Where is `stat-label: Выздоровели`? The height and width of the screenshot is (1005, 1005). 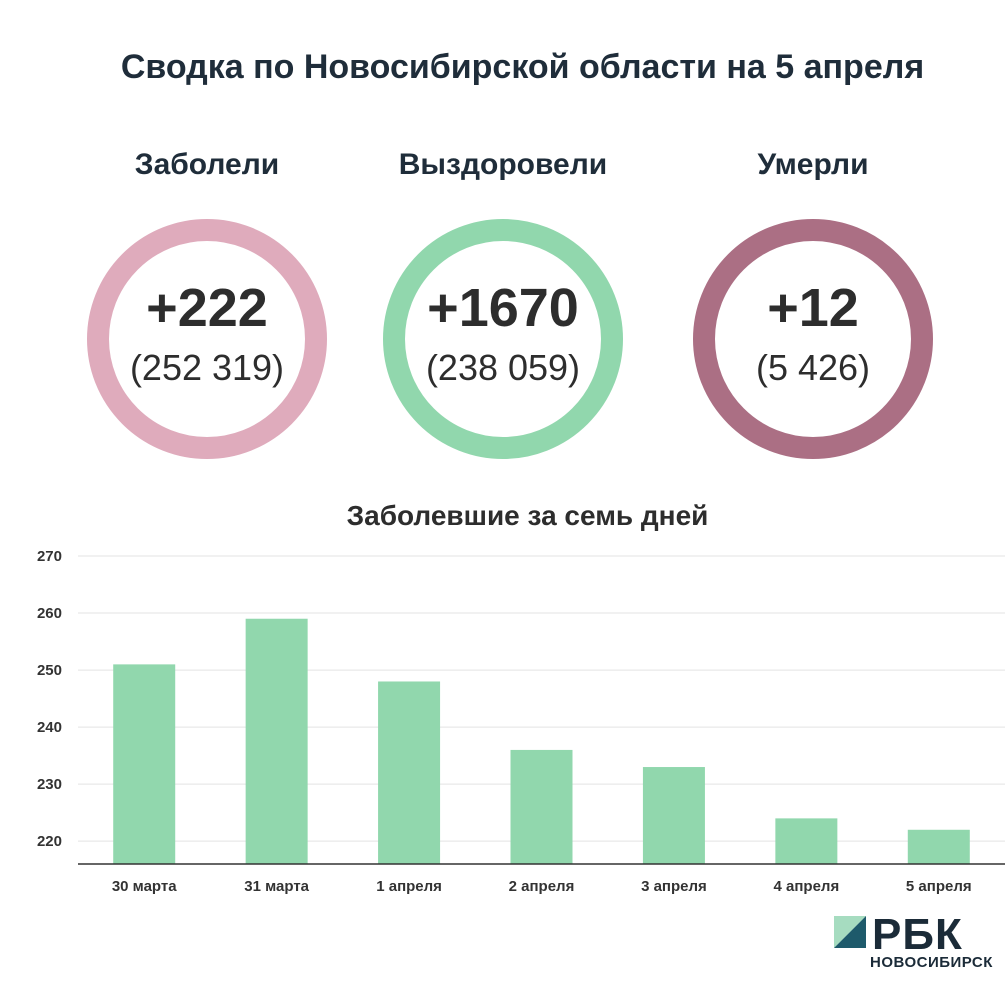 stat-label: Выздоровели is located at coordinates (503, 164).